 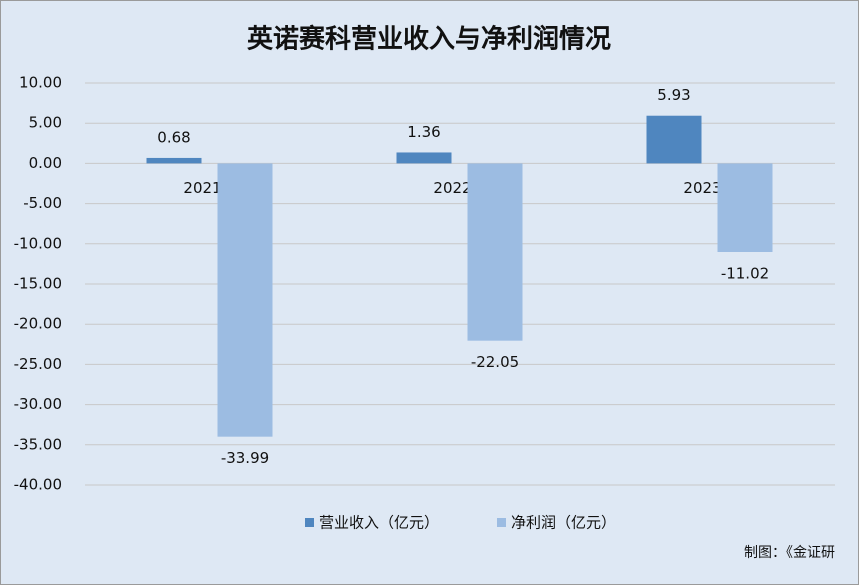 I want to click on y-tick-label: -35.00, so click(x=38, y=444).